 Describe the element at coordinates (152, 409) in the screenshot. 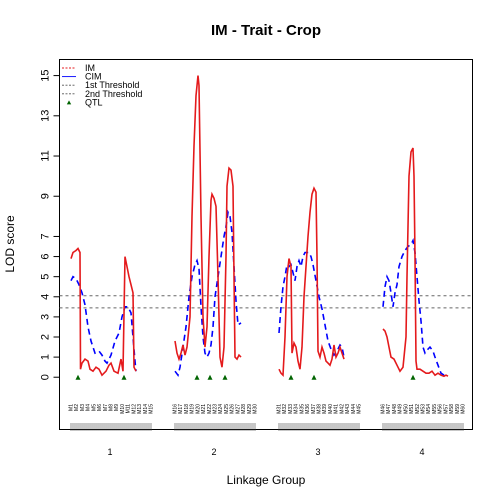

I see `marker-label: M15` at that location.